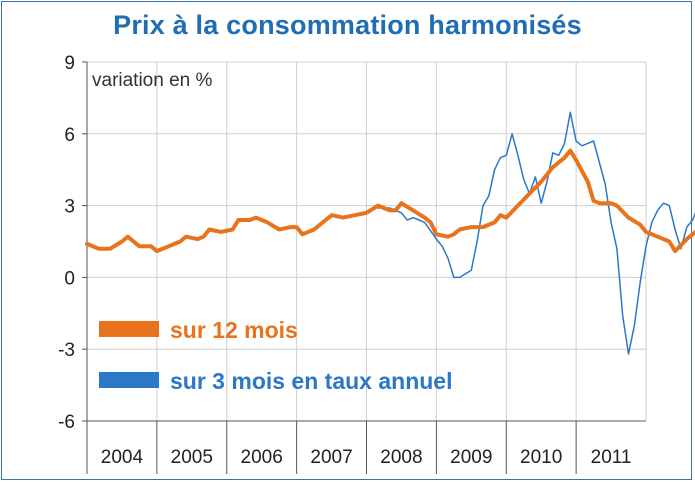 This screenshot has height=483, width=695. Describe the element at coordinates (262, 457) in the screenshot. I see `x-tick-label: 2006` at that location.